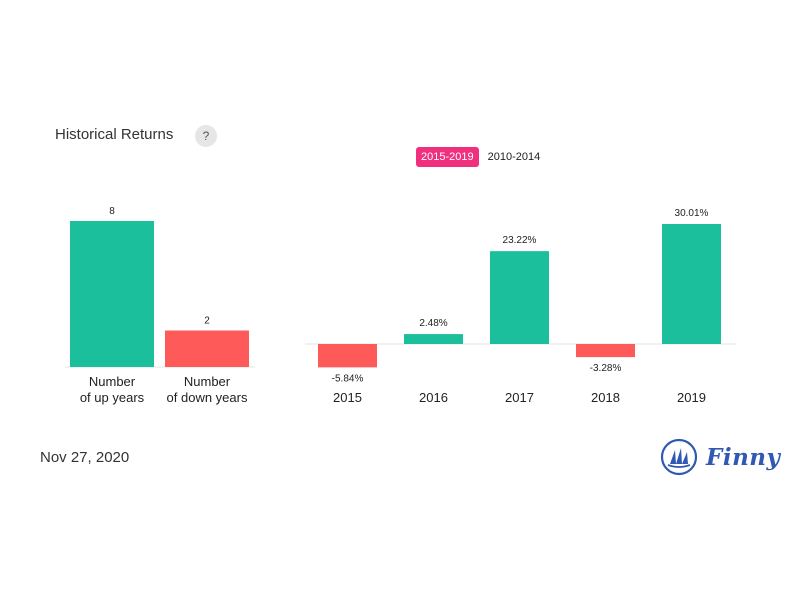  I want to click on bar-value-label: 30.01%, so click(692, 213).